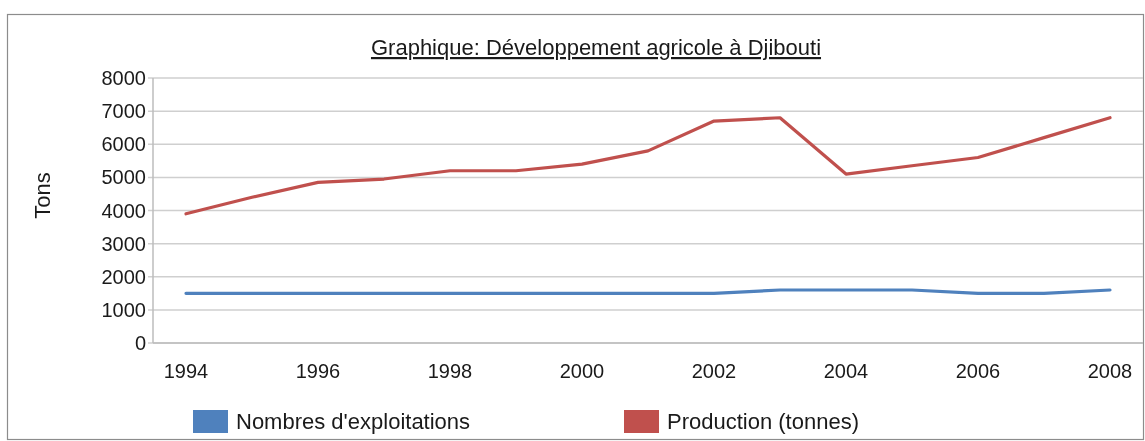 The width and height of the screenshot is (1145, 441). I want to click on y-tick-label: 4000, so click(123, 210).